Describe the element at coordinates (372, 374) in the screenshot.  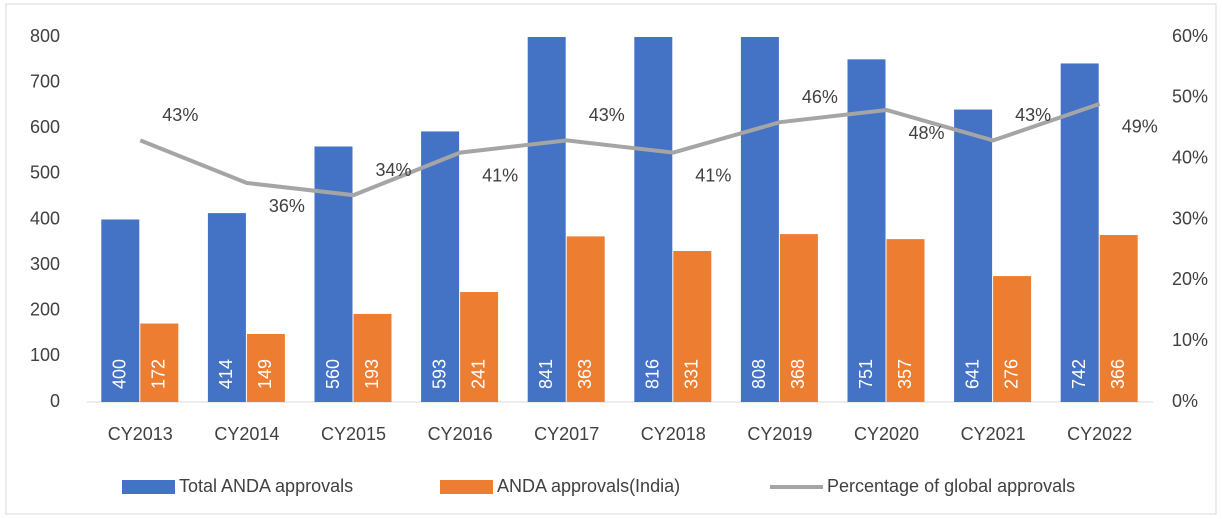
I see `bar-value-label: 193` at that location.